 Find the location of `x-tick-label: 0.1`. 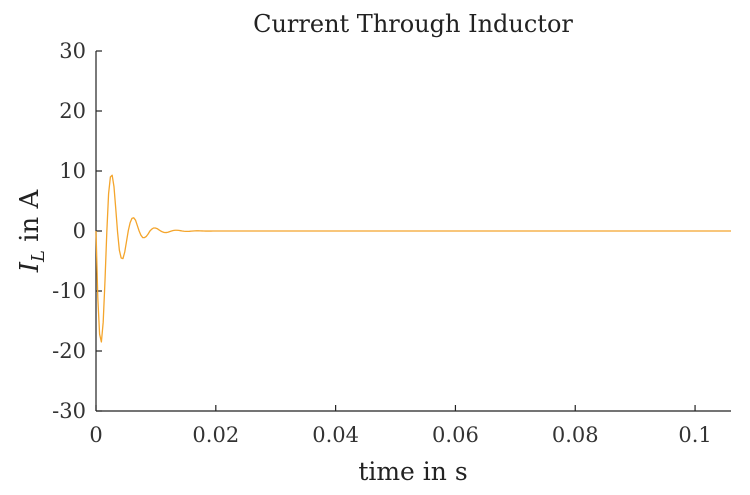

x-tick-label: 0.1 is located at coordinates (694, 435).